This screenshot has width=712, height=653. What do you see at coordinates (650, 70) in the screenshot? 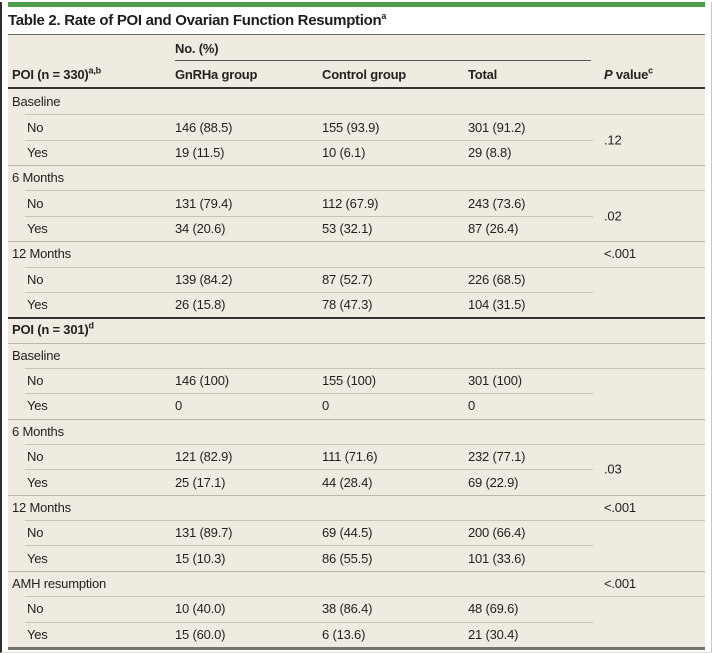
I see `pvalue-superscript: c` at bounding box center [650, 70].